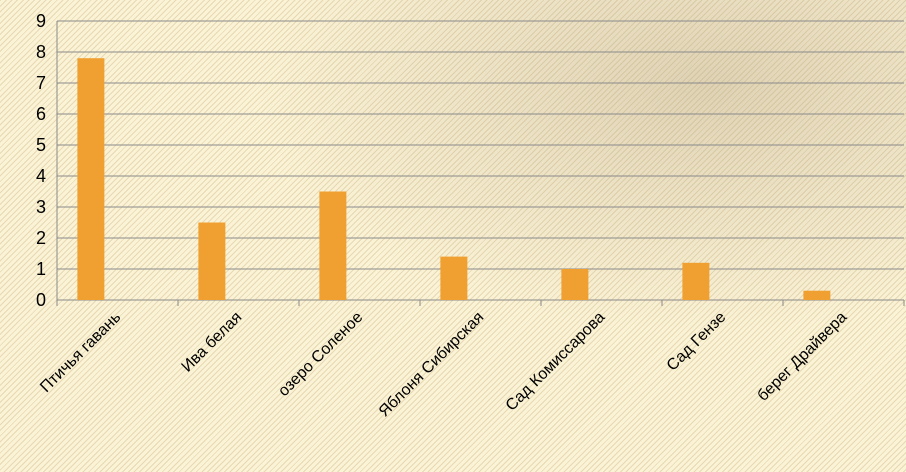 The width and height of the screenshot is (906, 472). What do you see at coordinates (41, 238) in the screenshot?
I see `y-tick-label: 2` at bounding box center [41, 238].